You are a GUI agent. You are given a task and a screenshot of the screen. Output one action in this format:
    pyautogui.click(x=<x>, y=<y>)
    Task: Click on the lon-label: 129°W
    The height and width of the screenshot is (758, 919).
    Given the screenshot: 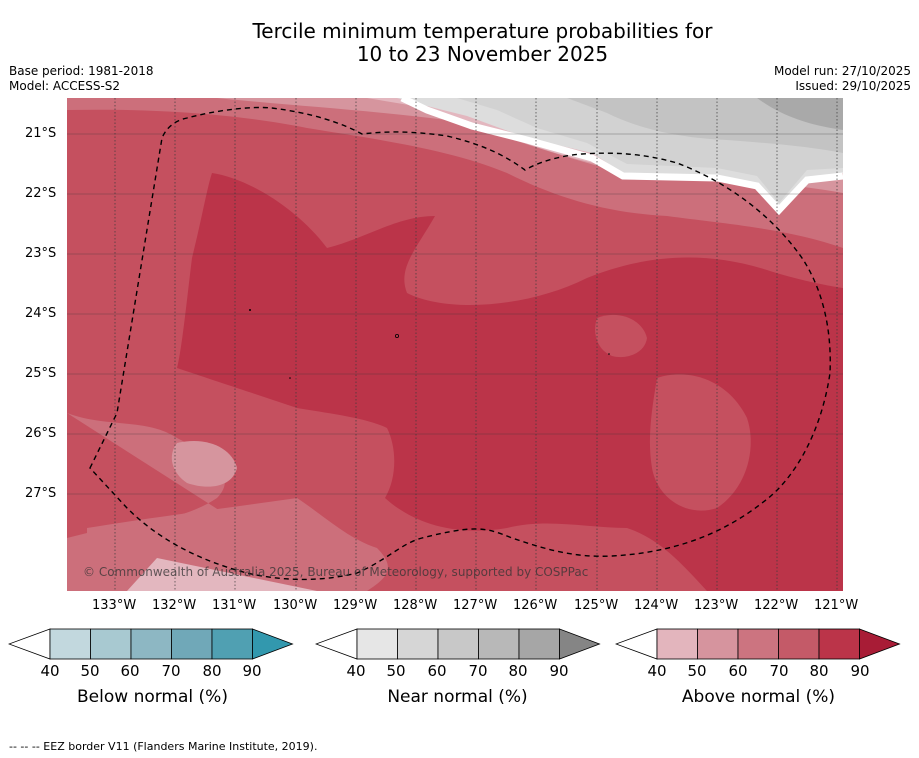 What is the action you would take?
    pyautogui.click(x=355, y=605)
    